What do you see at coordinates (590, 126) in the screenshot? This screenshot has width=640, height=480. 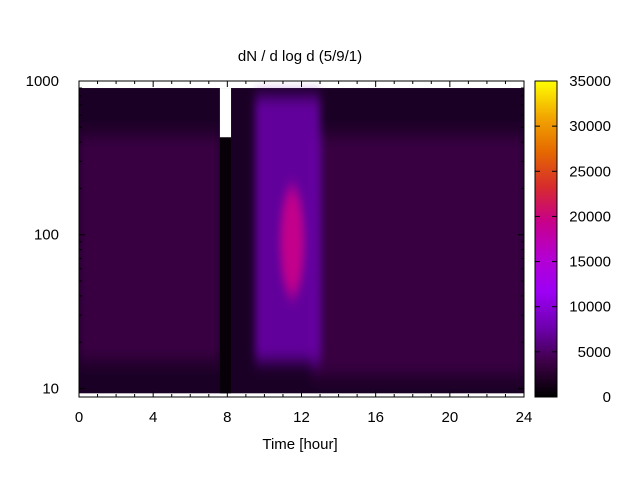 I see `colorbar-tick-label: 30000` at bounding box center [590, 126].